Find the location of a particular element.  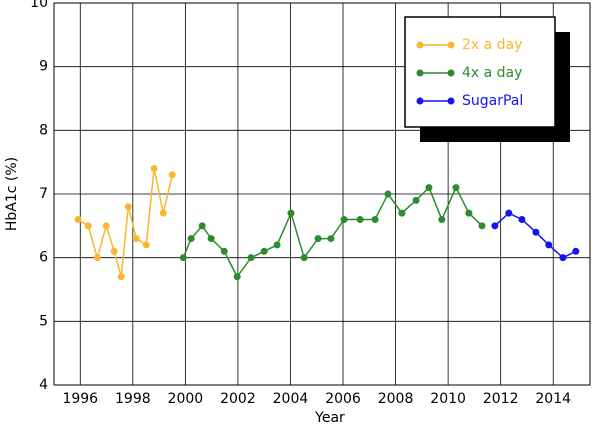

x-tick-label: 1998 is located at coordinates (133, 399).